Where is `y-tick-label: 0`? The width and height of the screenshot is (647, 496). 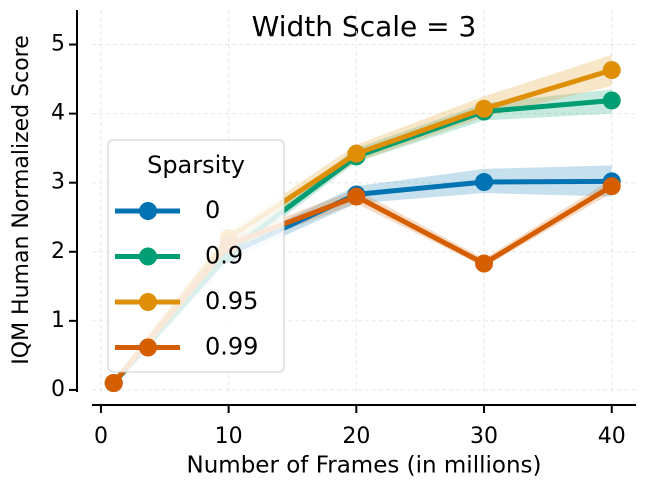
y-tick-label: 0 is located at coordinates (58, 389).